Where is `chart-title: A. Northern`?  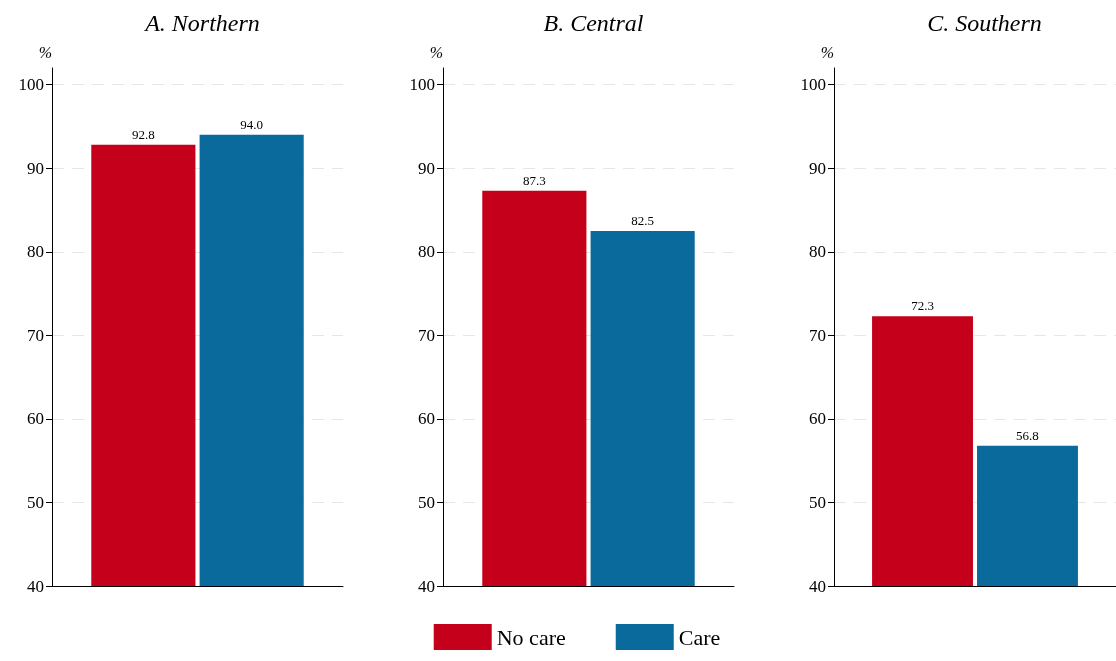 chart-title: A. Northern is located at coordinates (201, 23).